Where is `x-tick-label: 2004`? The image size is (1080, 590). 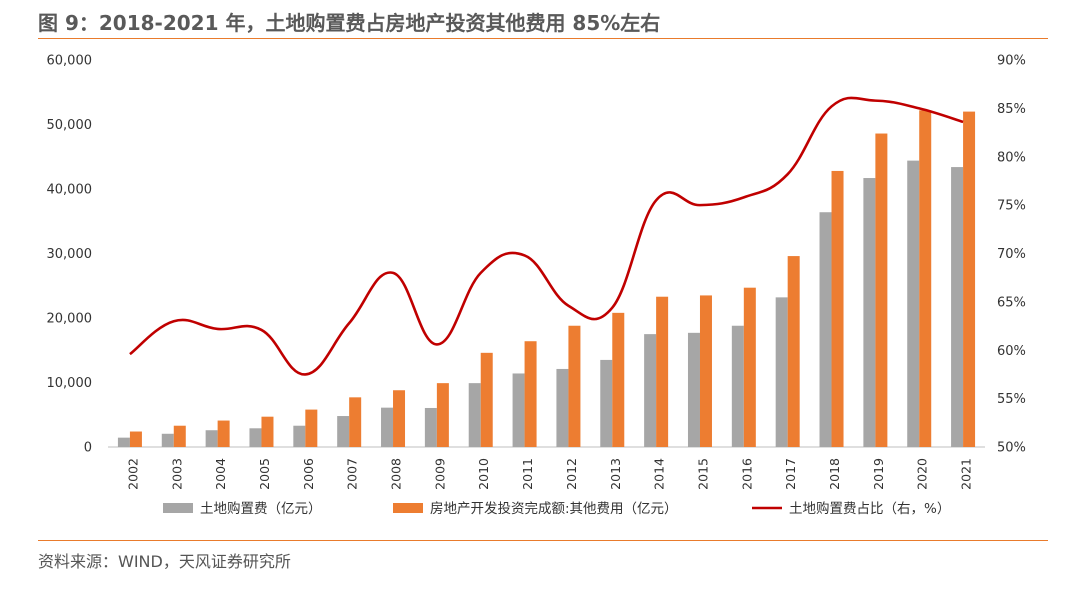 x-tick-label: 2004 is located at coordinates (220, 474).